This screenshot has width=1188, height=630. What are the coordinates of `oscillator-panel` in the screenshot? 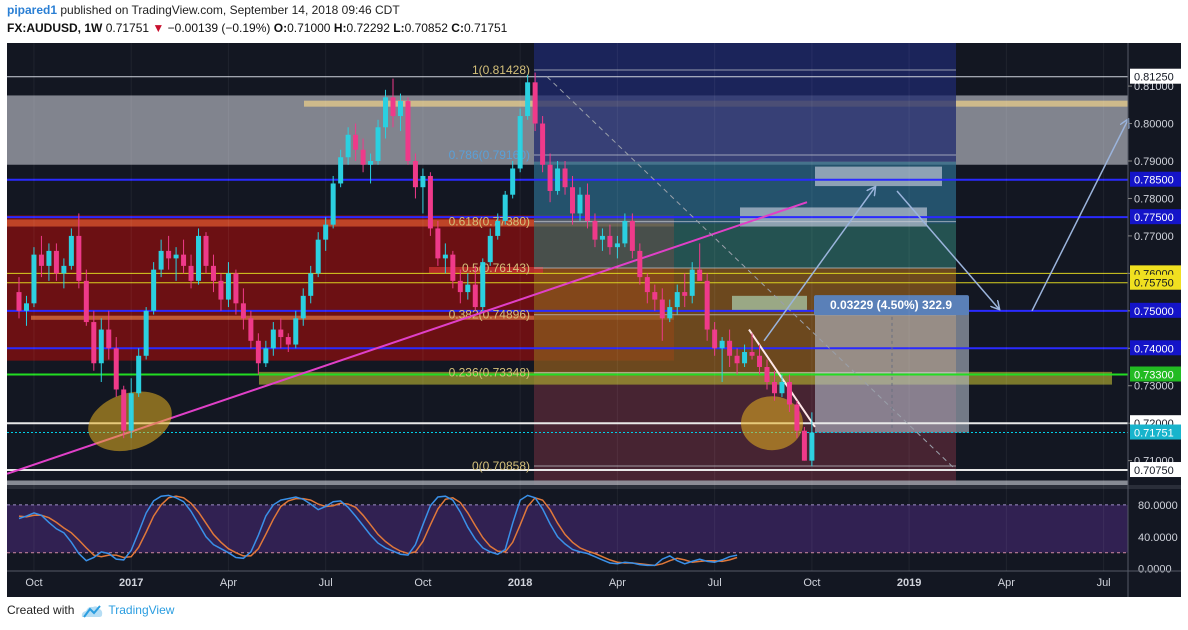 It's located at (567, 530).